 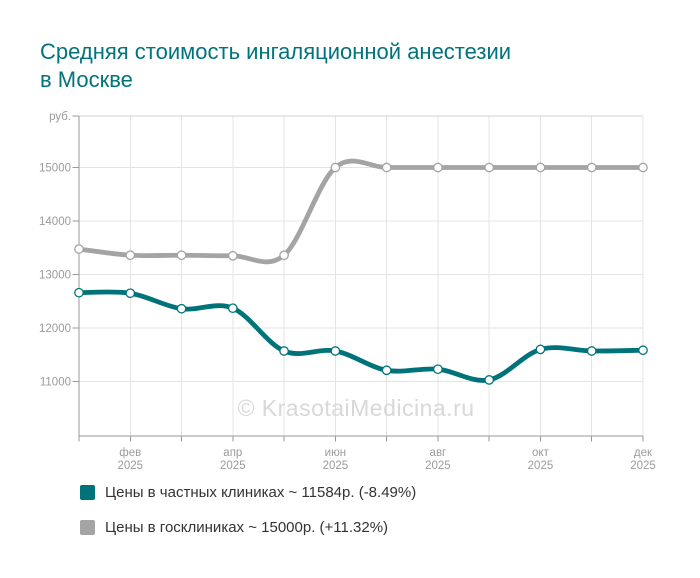 What do you see at coordinates (232, 453) in the screenshot?
I see `x-axis-month-label: апр` at bounding box center [232, 453].